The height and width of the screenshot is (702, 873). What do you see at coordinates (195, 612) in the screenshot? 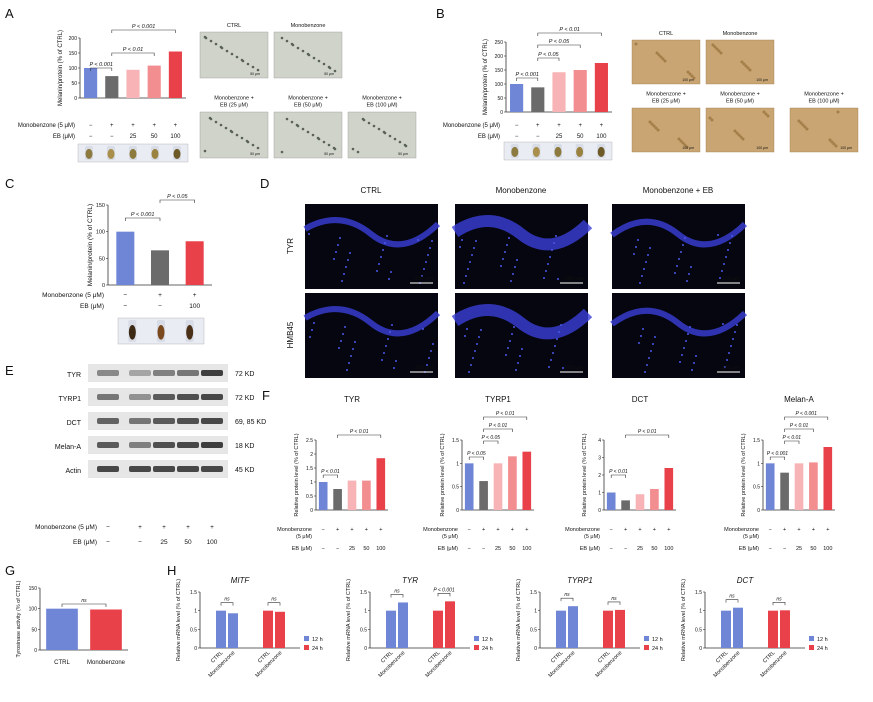
I see `y-tick-label: 1` at bounding box center [195, 612].